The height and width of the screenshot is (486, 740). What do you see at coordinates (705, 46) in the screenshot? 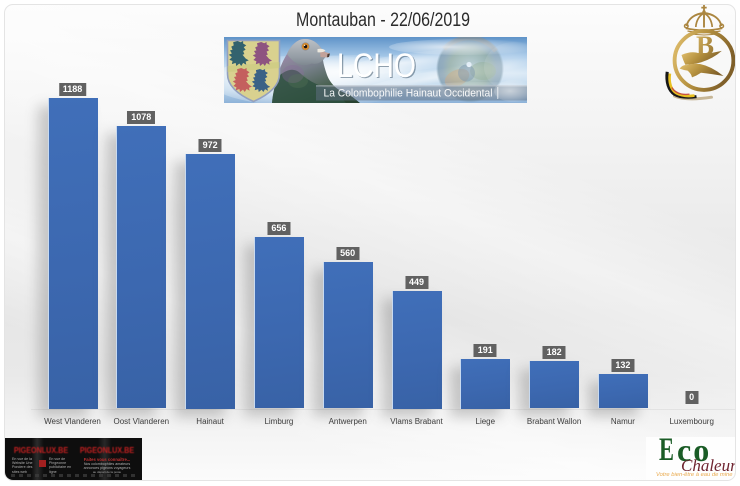
I see `svg-text: B` at bounding box center [705, 46].